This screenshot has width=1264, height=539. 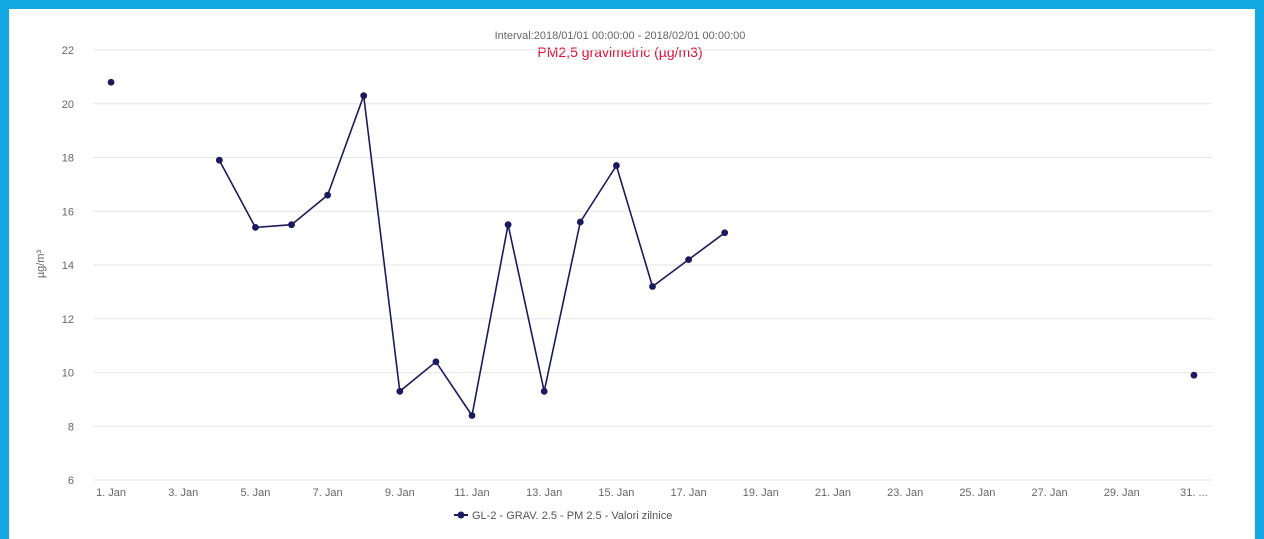 I want to click on x-tick-label: 11. Jan, so click(x=471, y=493).